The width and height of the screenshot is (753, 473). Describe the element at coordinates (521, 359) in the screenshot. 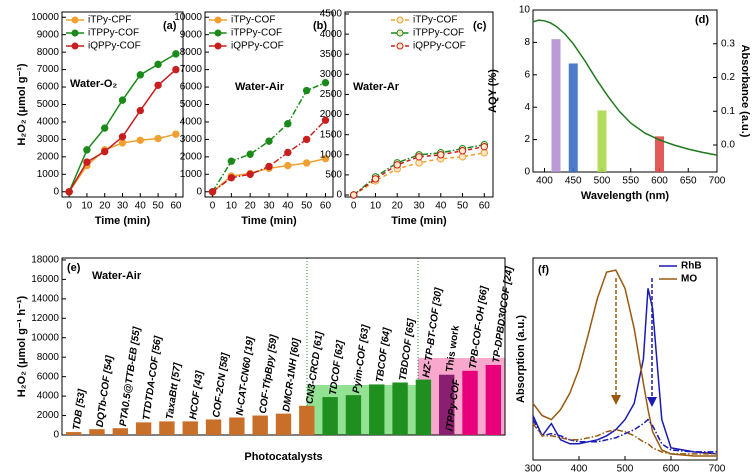

I see `y-axis-title: Absorption (a.u.)` at that location.